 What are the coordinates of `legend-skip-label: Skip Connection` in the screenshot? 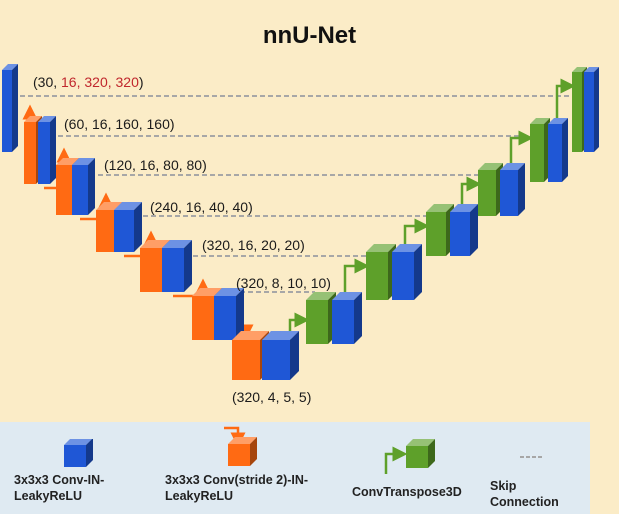 It's located at (524, 494).